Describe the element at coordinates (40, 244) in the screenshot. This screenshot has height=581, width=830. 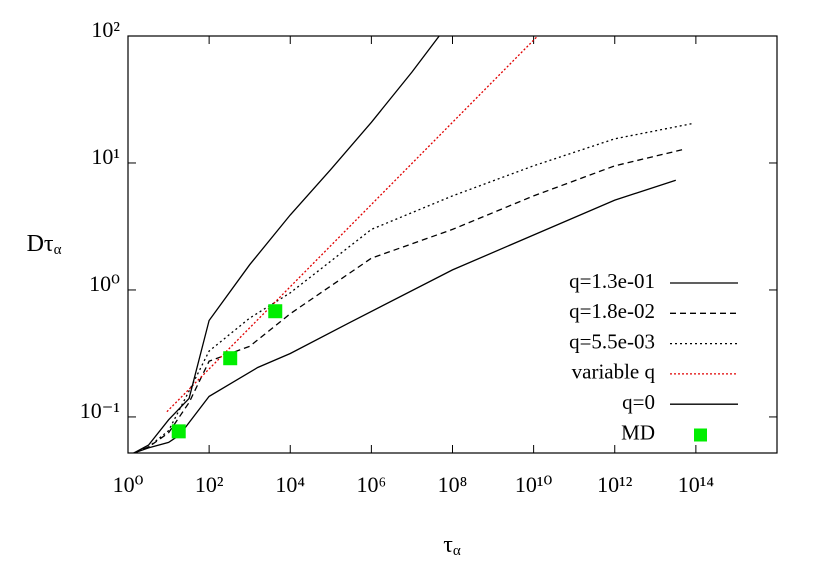
I see `y-label-main: Dτ` at that location.